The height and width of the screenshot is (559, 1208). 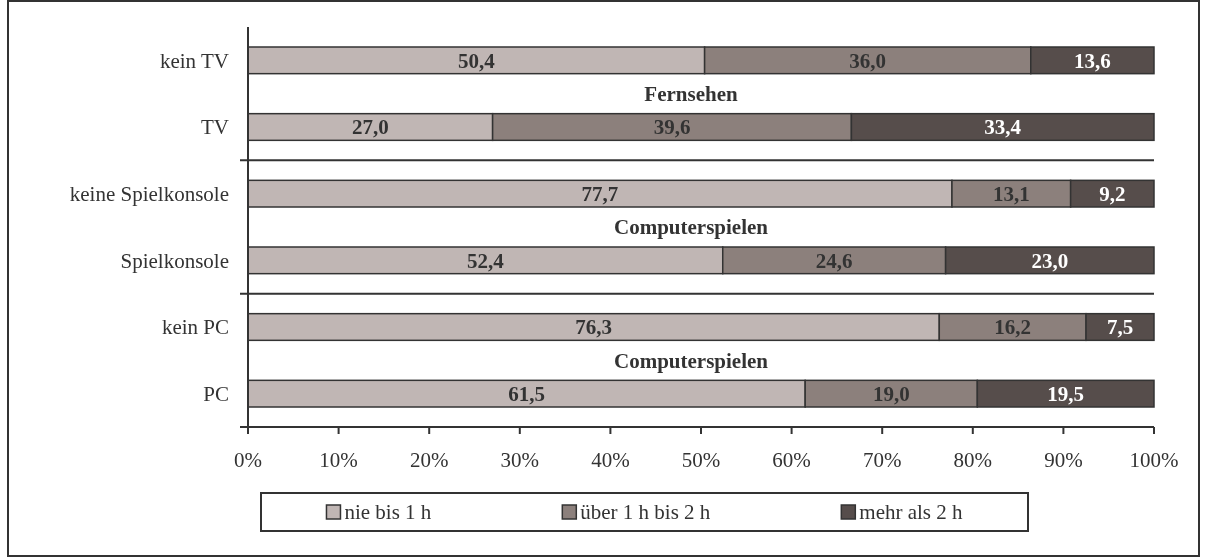 I want to click on data-label: 24,6, so click(x=834, y=260).